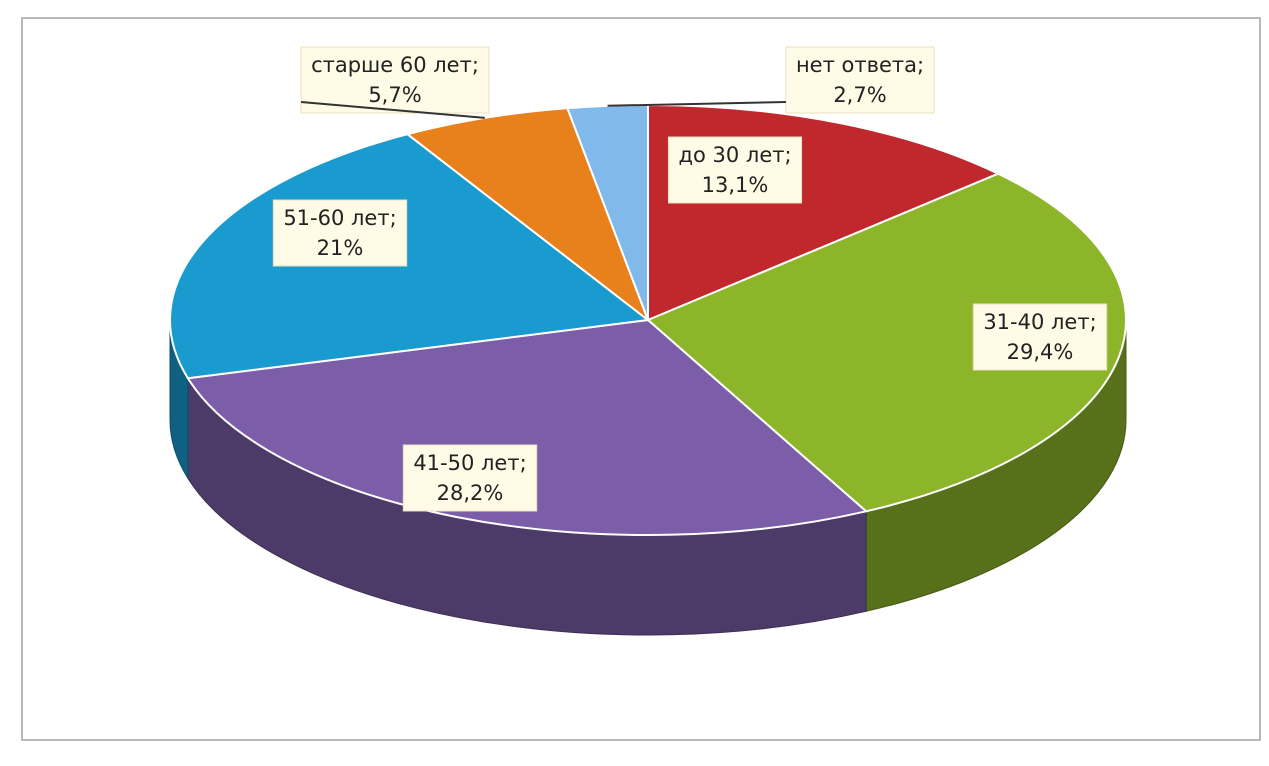 This screenshot has width=1269, height=766. I want to click on label-value: 21%, so click(340, 248).